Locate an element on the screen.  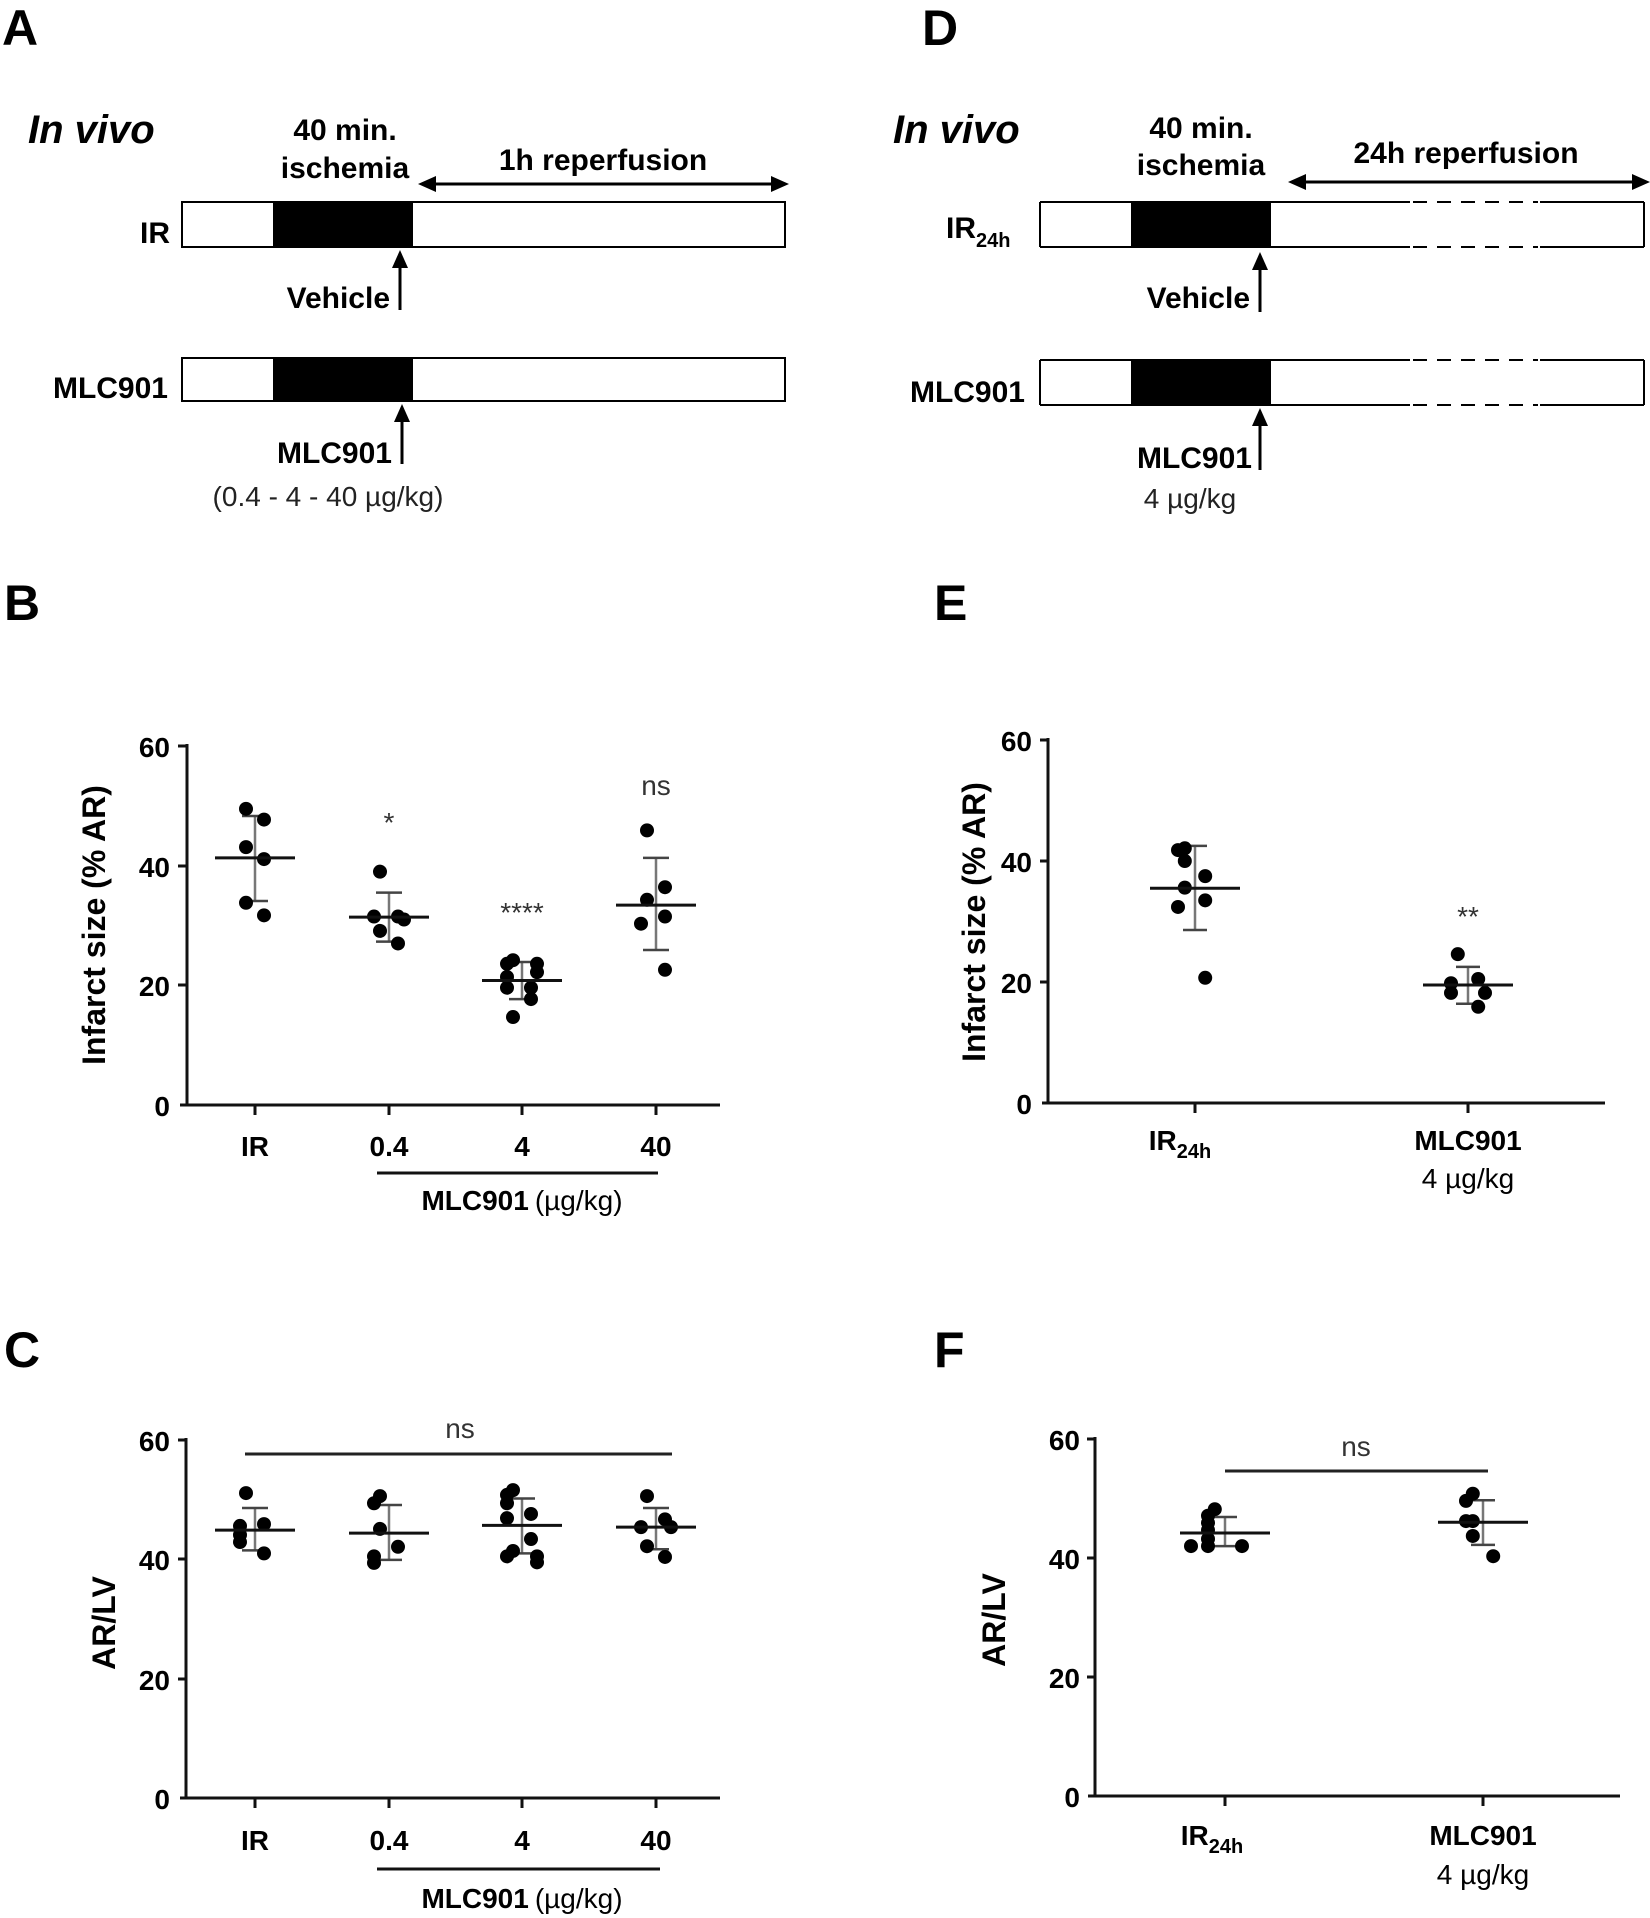
mlc901-dose: 4 µg/kg is located at coordinates (1190, 498).